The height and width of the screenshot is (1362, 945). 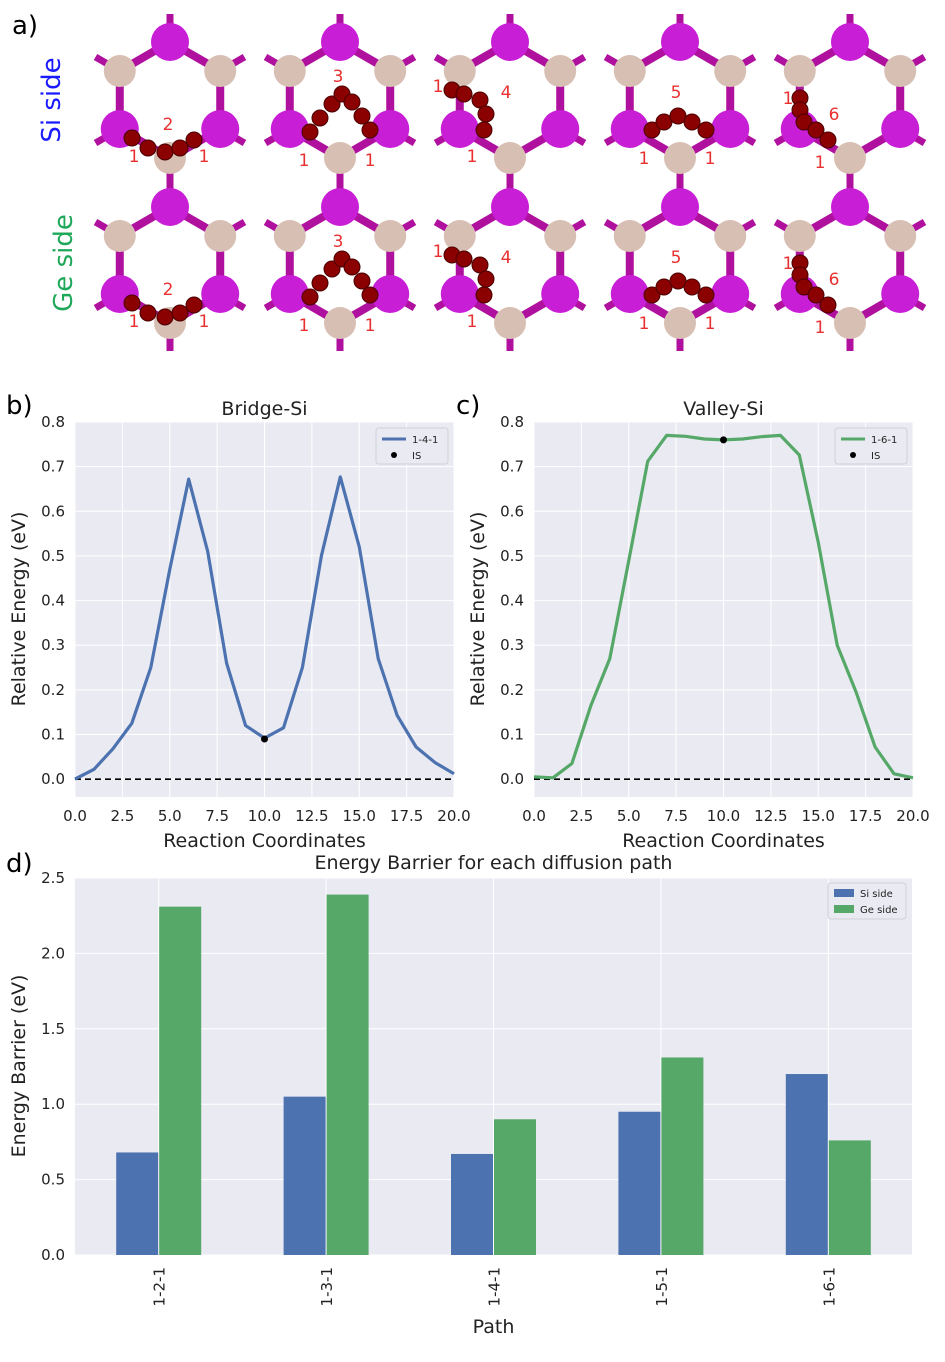 What do you see at coordinates (495, 1286) in the screenshot?
I see `x-tick-label: 1-4-1` at bounding box center [495, 1286].